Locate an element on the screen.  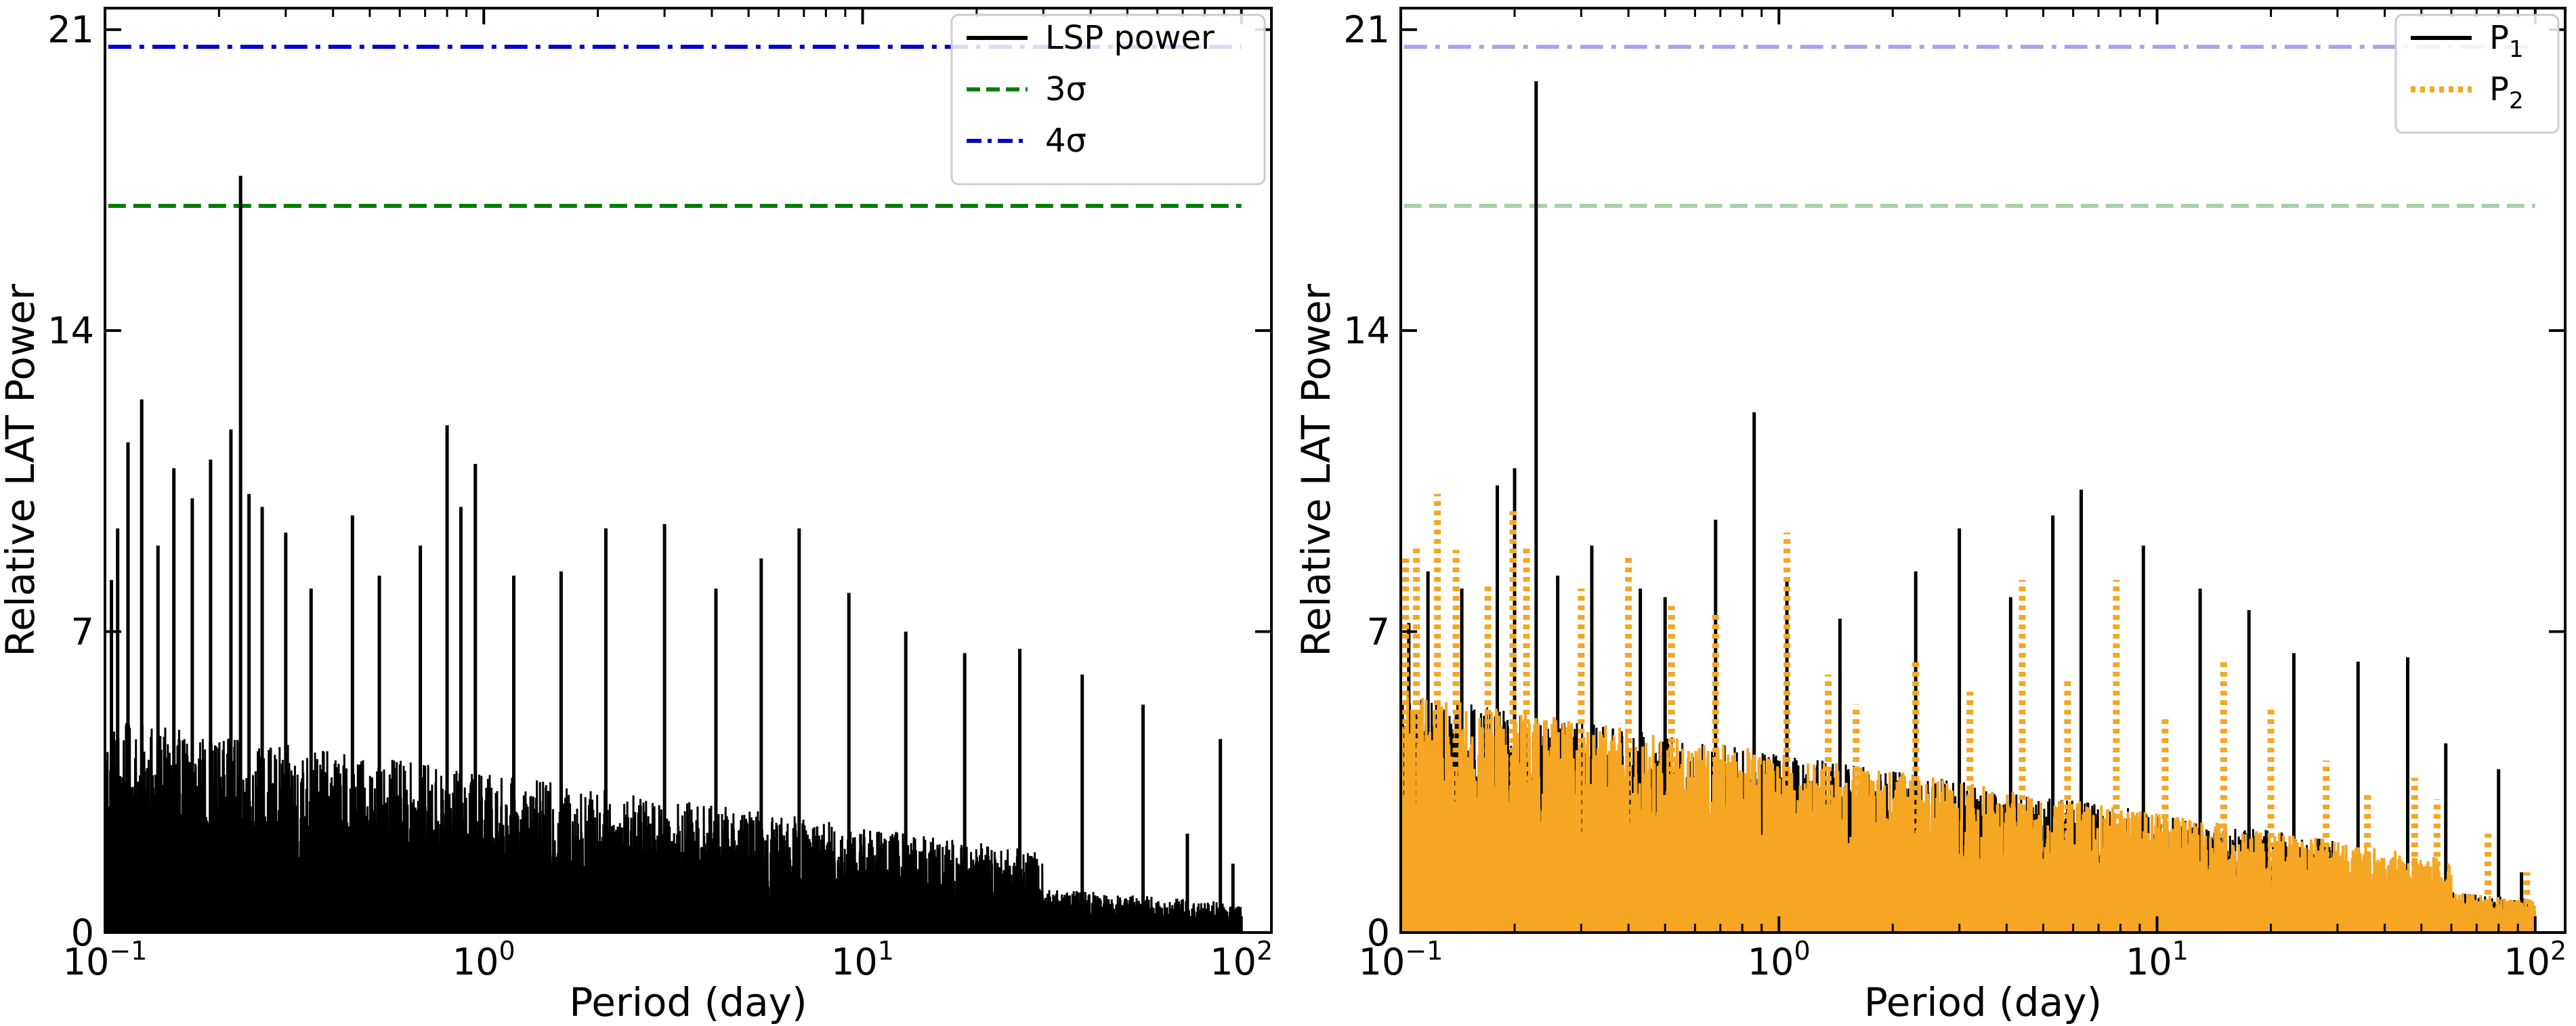
legend-label: 3σ is located at coordinates (1065, 89).